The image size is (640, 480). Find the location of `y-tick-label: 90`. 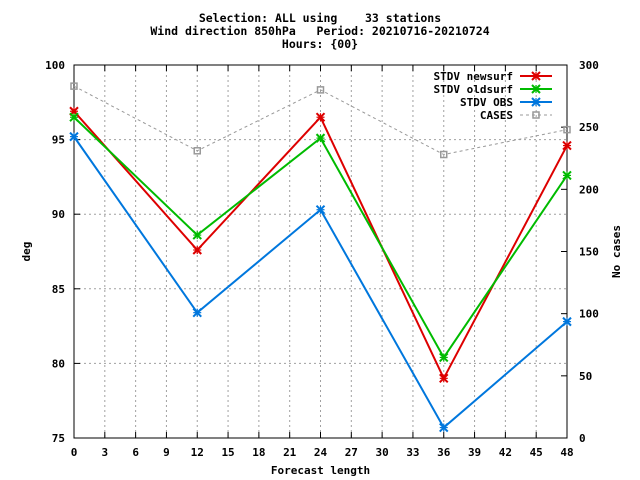

y-tick-label: 90 is located at coordinates (58, 214).